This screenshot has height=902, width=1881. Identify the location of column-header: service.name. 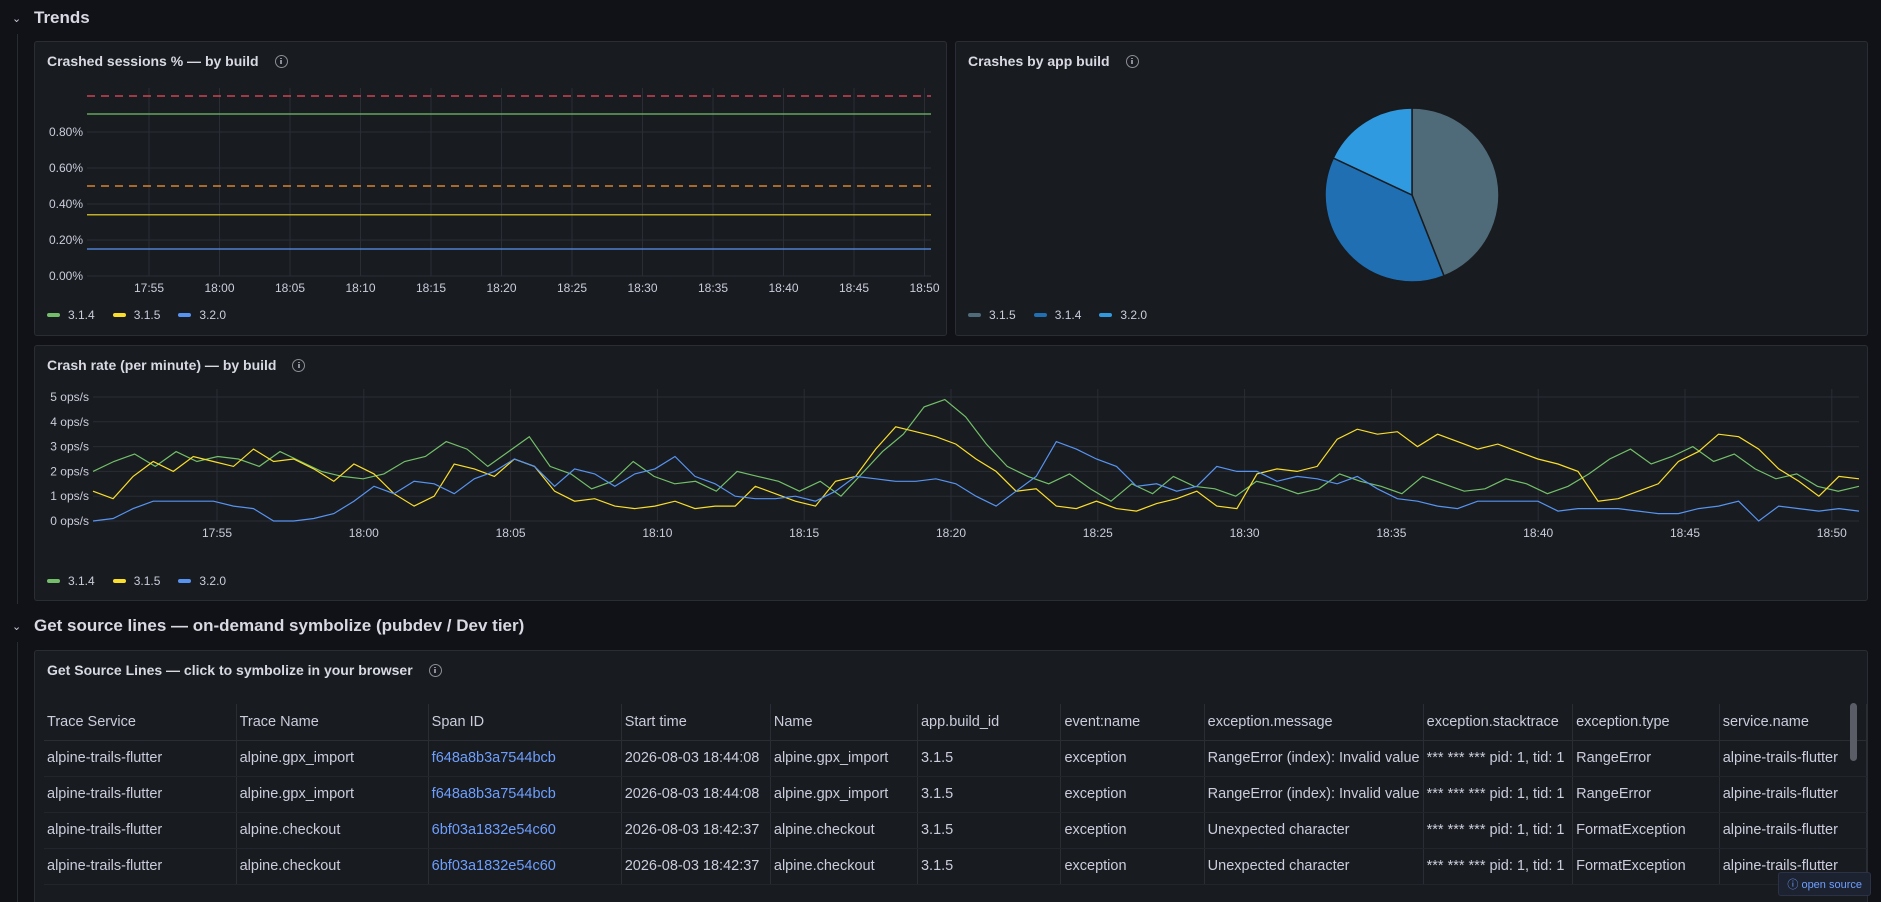
(1793, 722).